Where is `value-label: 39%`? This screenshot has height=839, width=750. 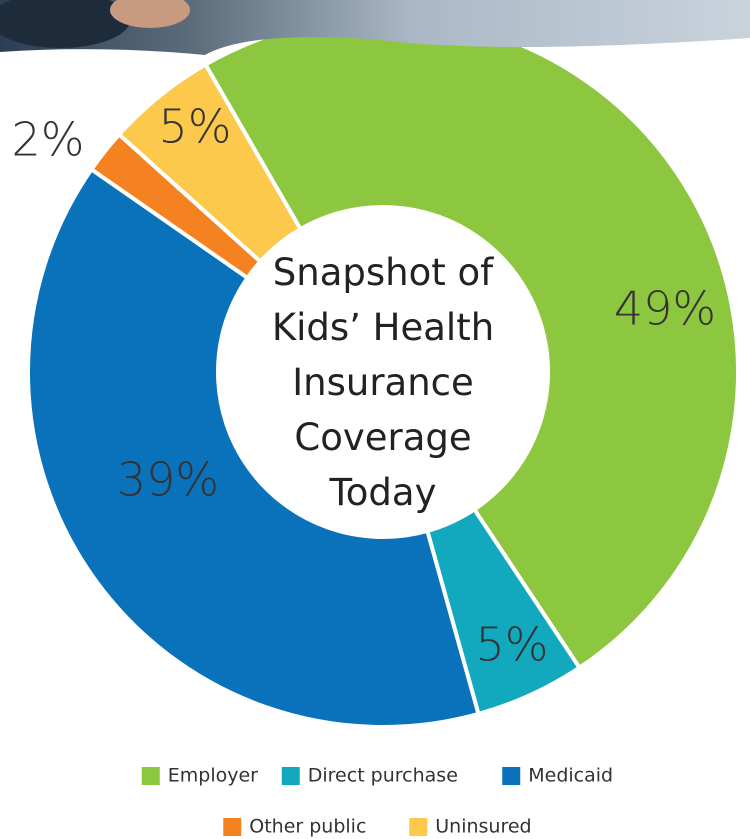 value-label: 39% is located at coordinates (168, 480).